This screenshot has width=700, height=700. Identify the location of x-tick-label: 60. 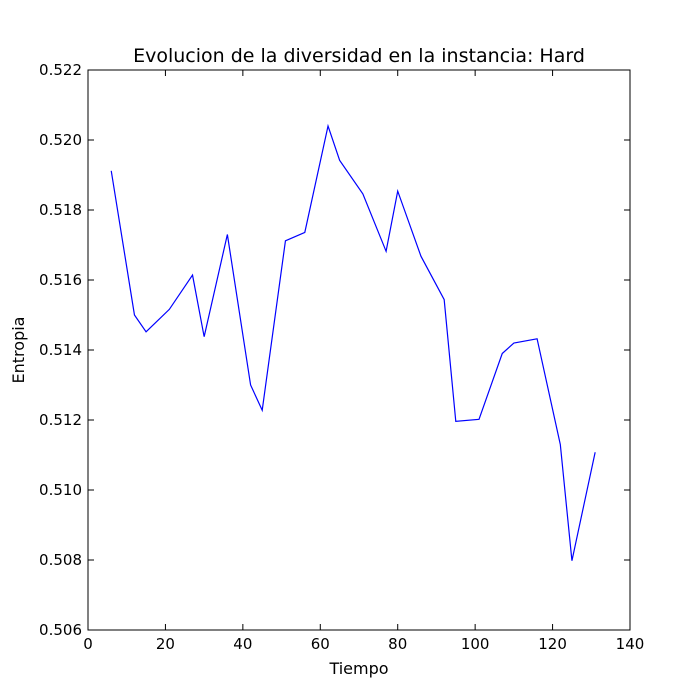
(320, 644).